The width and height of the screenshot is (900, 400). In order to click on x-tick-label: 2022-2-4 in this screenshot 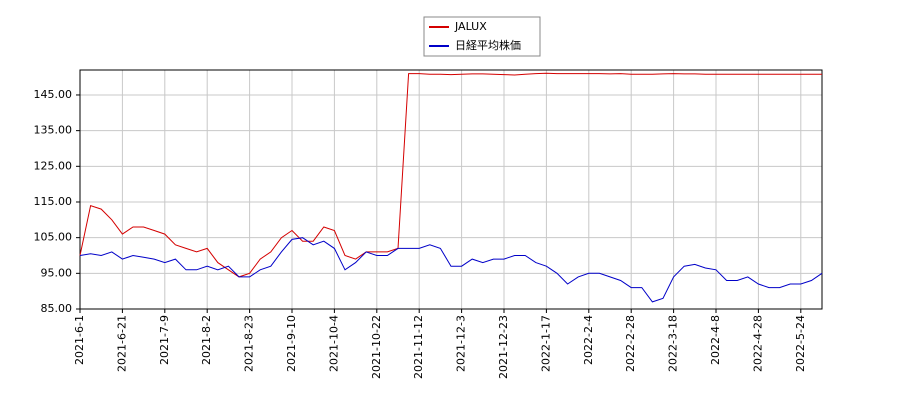, I will do `click(588, 340)`.